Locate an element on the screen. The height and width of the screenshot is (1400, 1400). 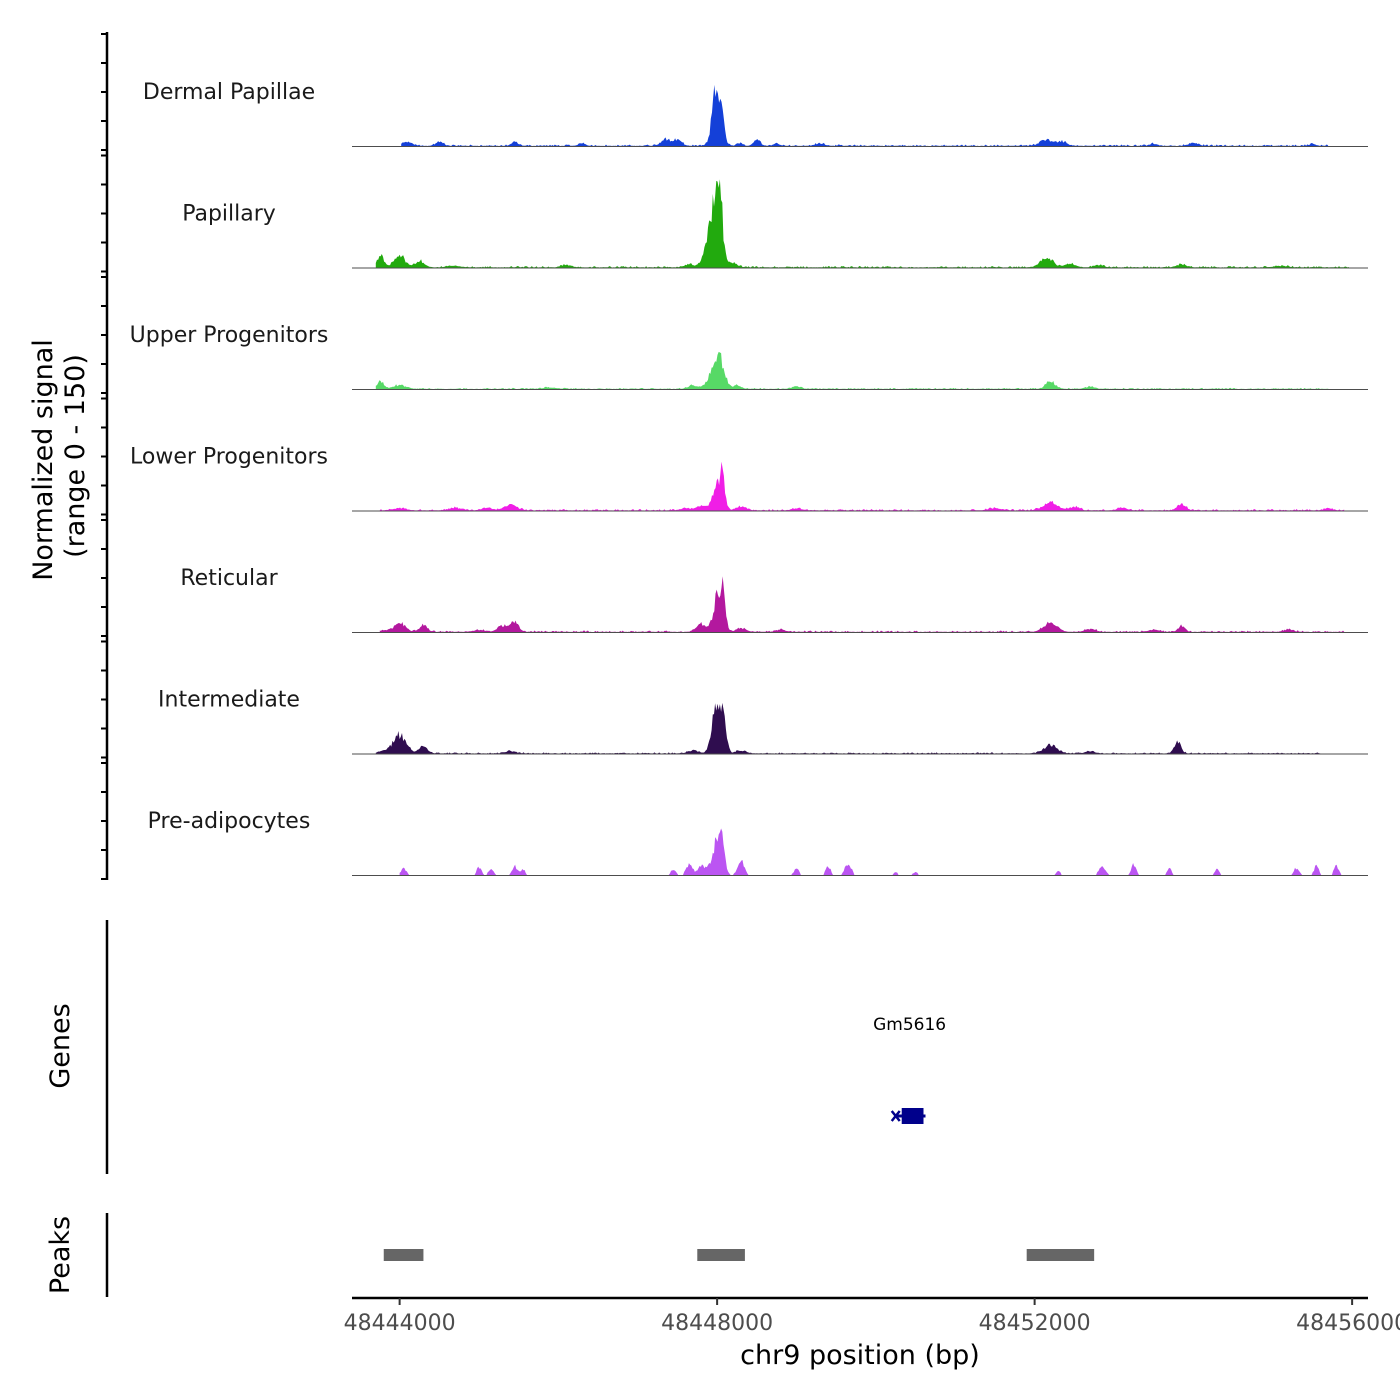
gene-gm5616: Gm5616 is located at coordinates (909, 1069).